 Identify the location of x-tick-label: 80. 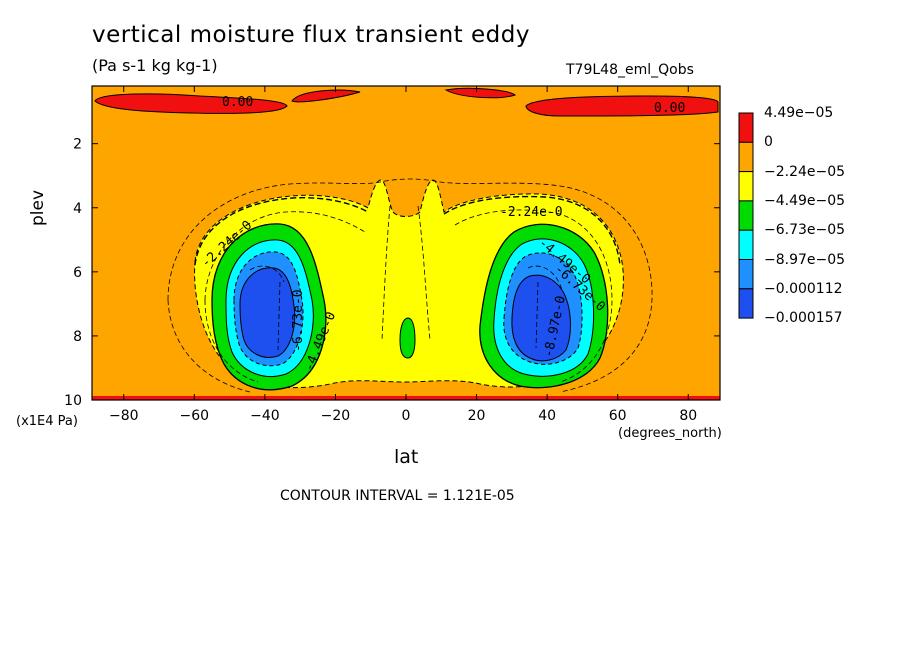
(688, 416).